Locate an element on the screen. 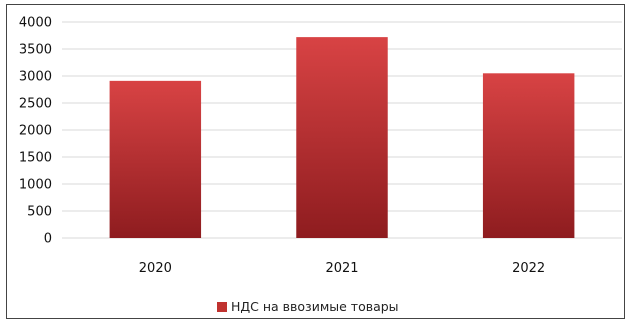  y-tick-label: 3000 is located at coordinates (35, 77).